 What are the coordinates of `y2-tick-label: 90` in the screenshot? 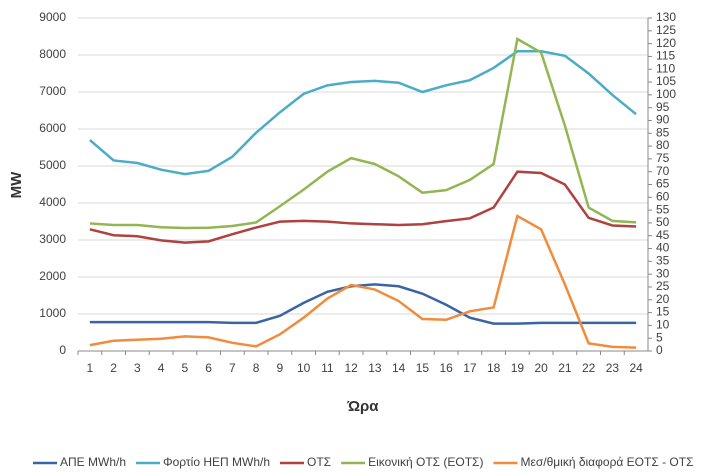 It's located at (663, 120).